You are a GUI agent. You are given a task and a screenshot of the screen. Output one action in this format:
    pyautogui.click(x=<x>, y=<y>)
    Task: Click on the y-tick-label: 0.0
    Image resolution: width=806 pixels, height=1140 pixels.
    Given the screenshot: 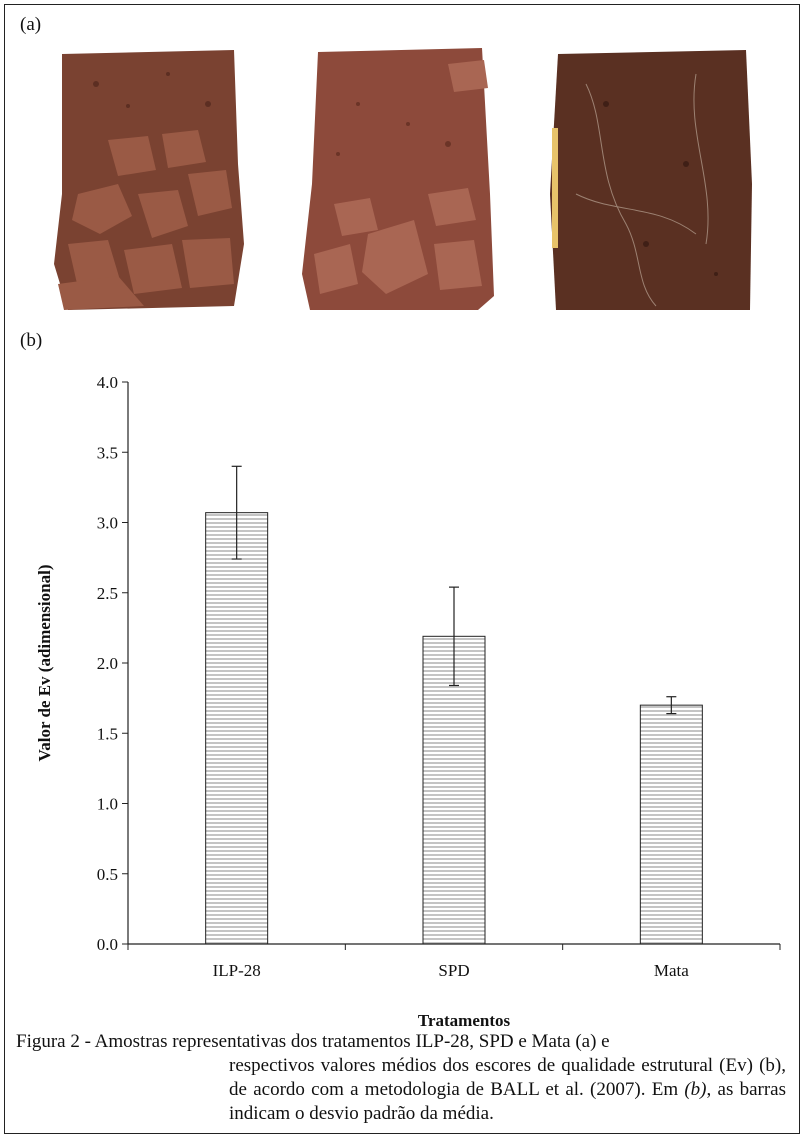 What is the action you would take?
    pyautogui.click(x=107, y=944)
    